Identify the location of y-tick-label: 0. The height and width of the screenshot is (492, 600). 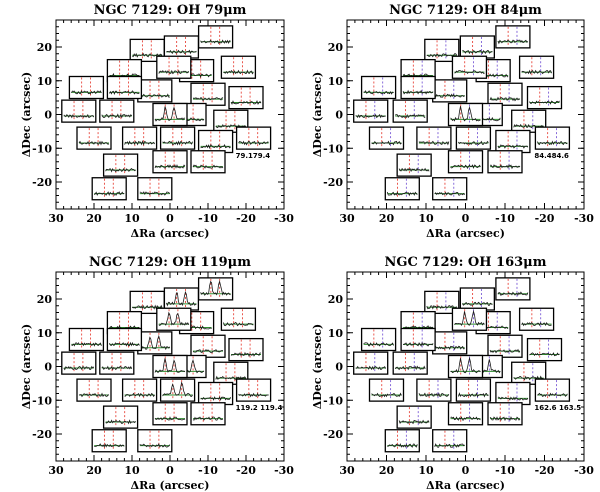
(339, 115).